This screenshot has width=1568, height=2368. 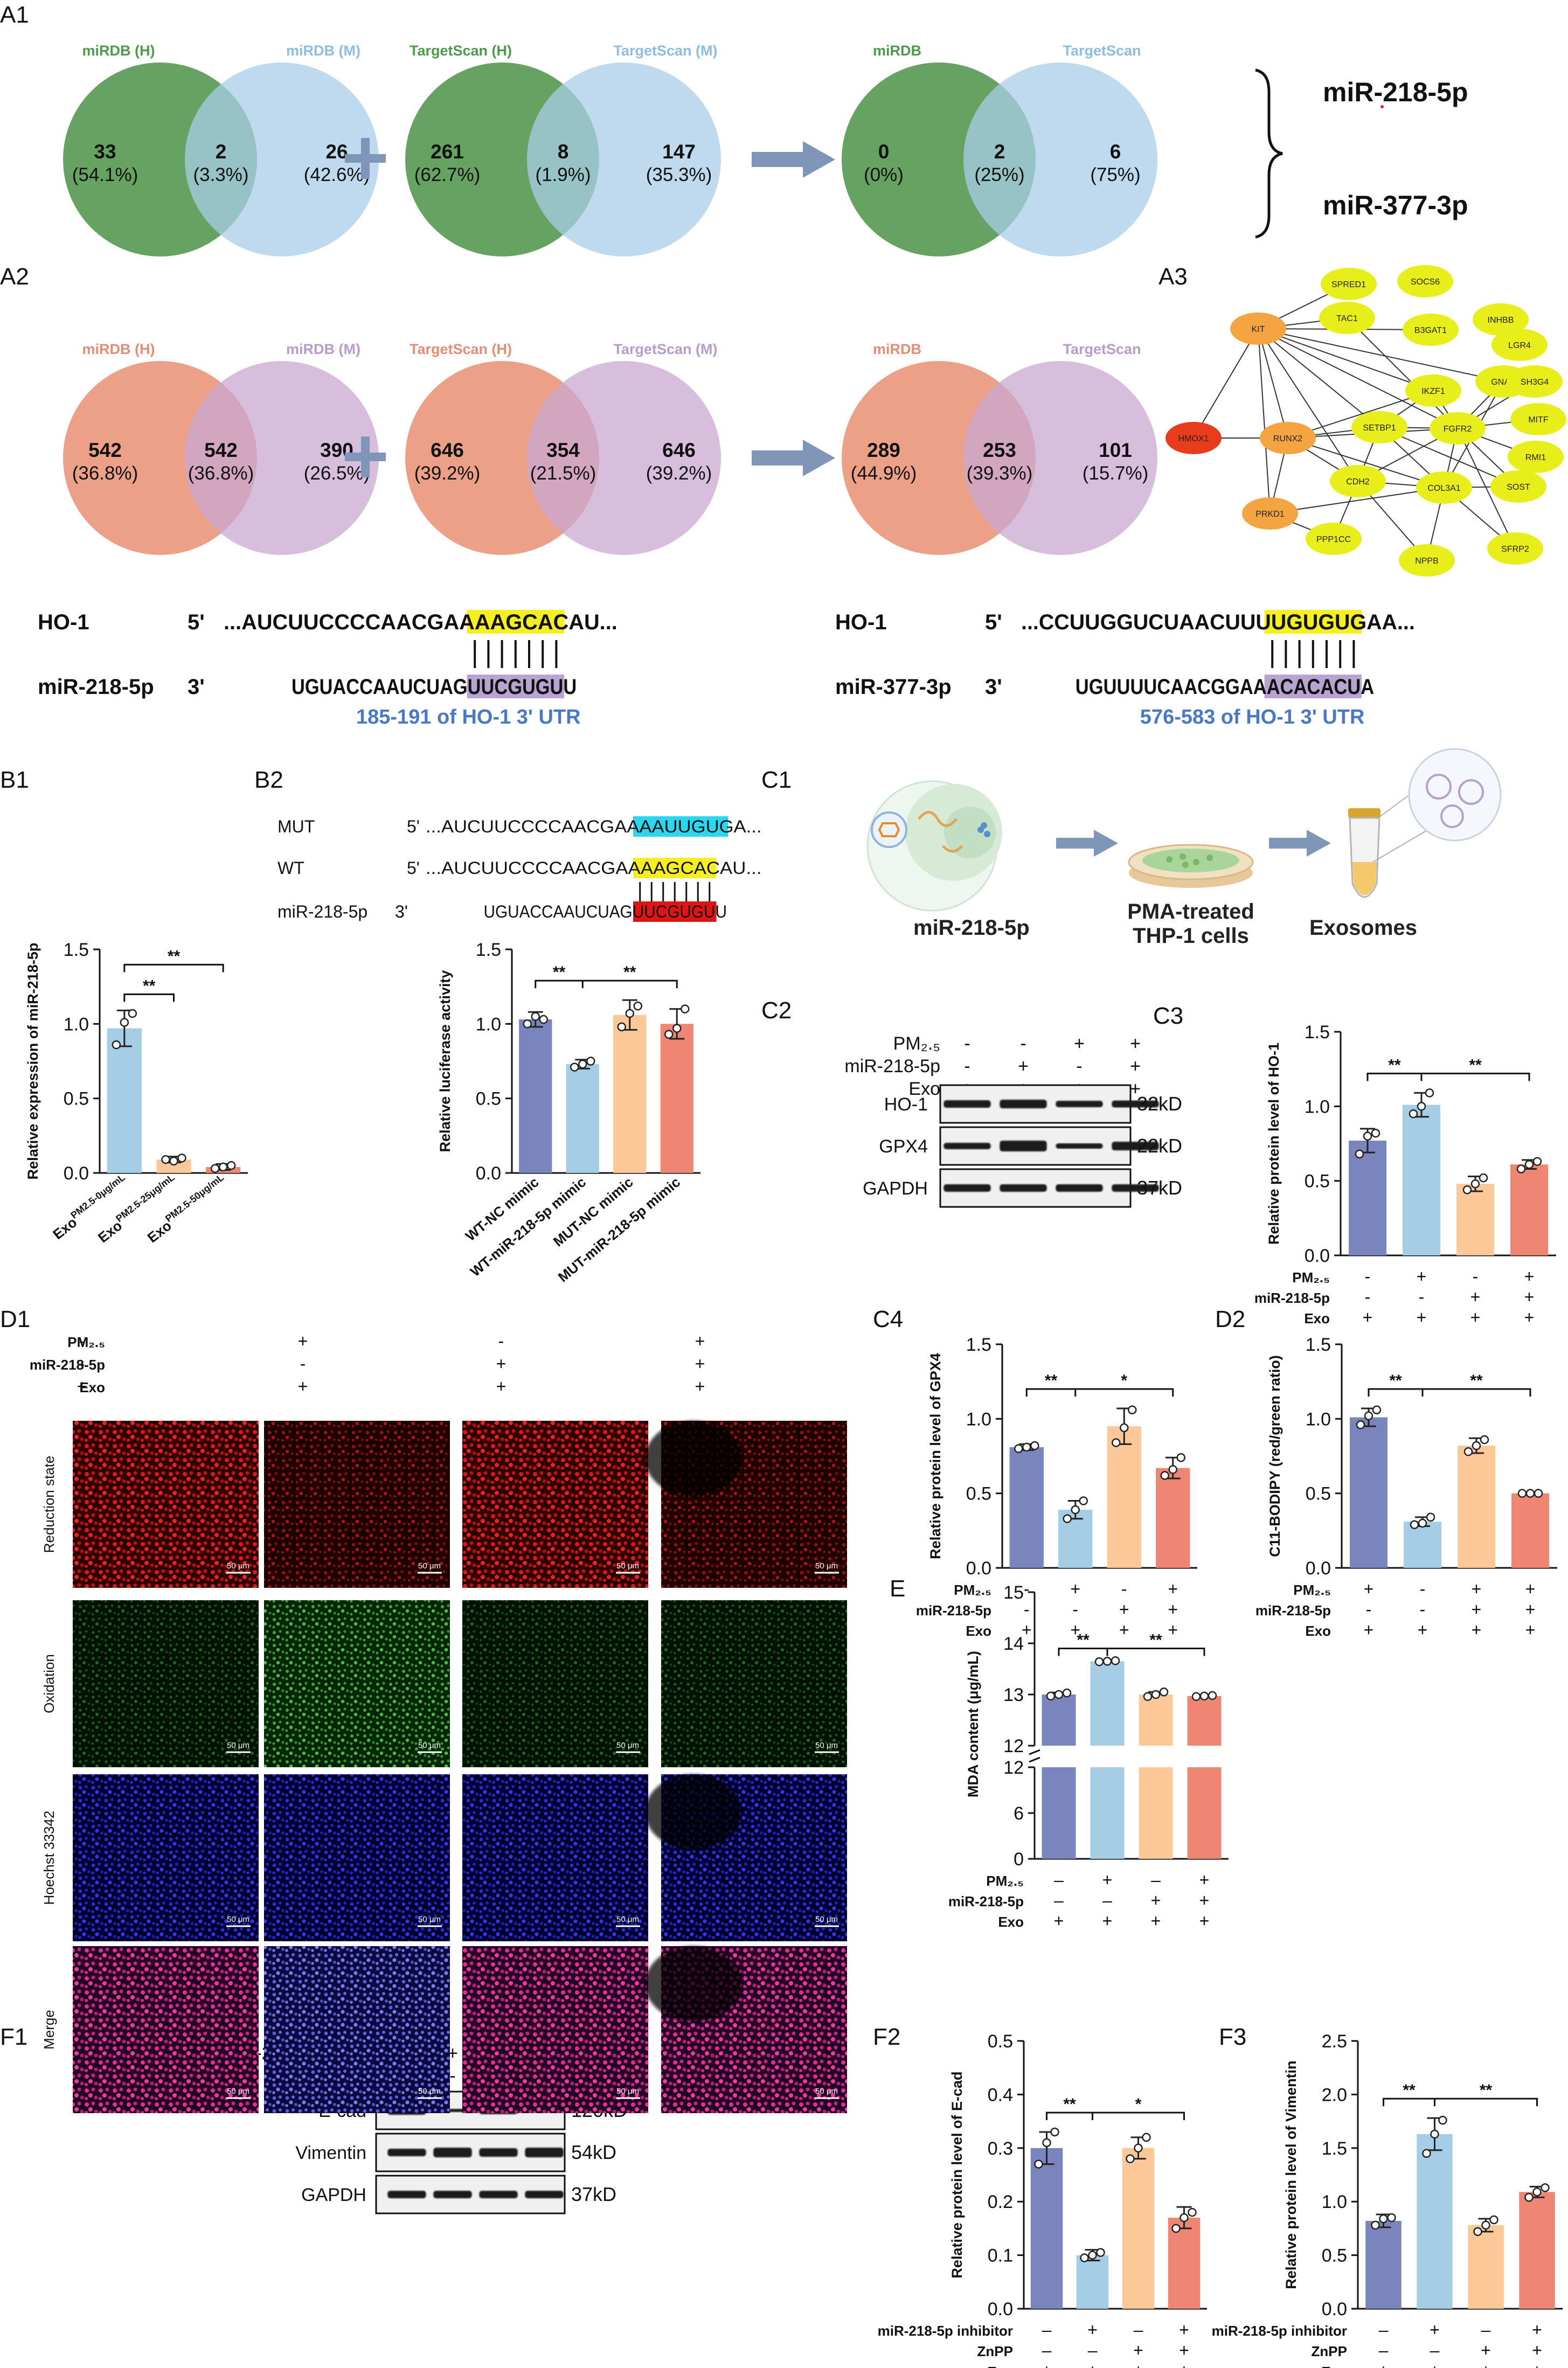 I want to click on y-tick-label: 2.0, so click(x=1334, y=2095).